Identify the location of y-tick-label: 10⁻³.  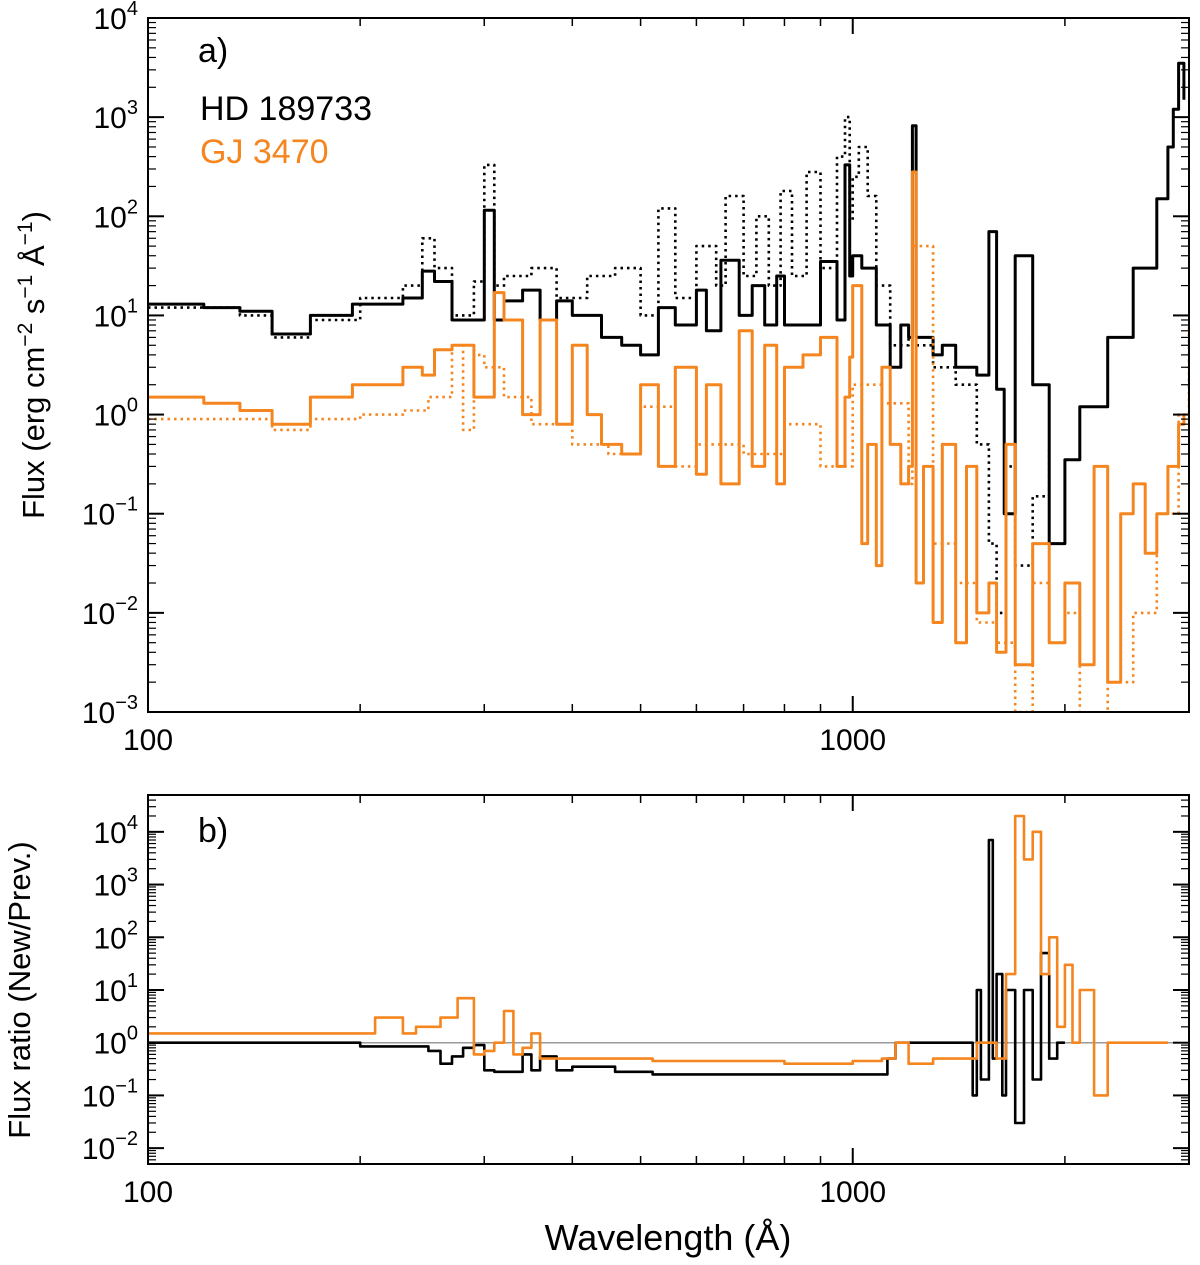
(110, 711).